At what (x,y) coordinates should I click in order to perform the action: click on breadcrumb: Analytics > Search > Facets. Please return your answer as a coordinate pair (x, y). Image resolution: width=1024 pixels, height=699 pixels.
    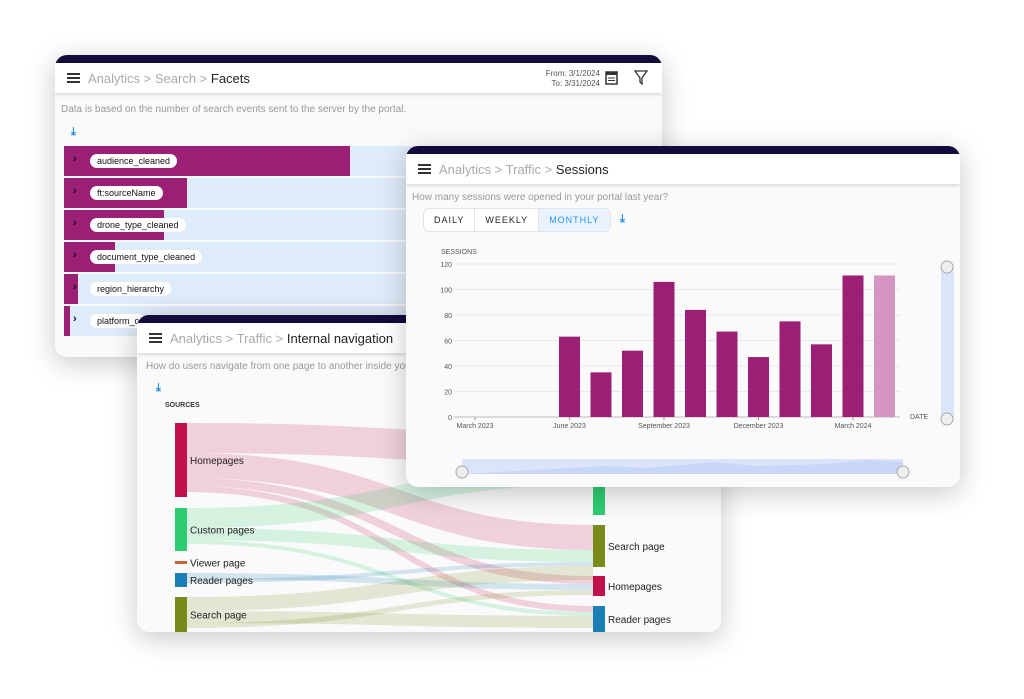
    Looking at the image, I should click on (169, 78).